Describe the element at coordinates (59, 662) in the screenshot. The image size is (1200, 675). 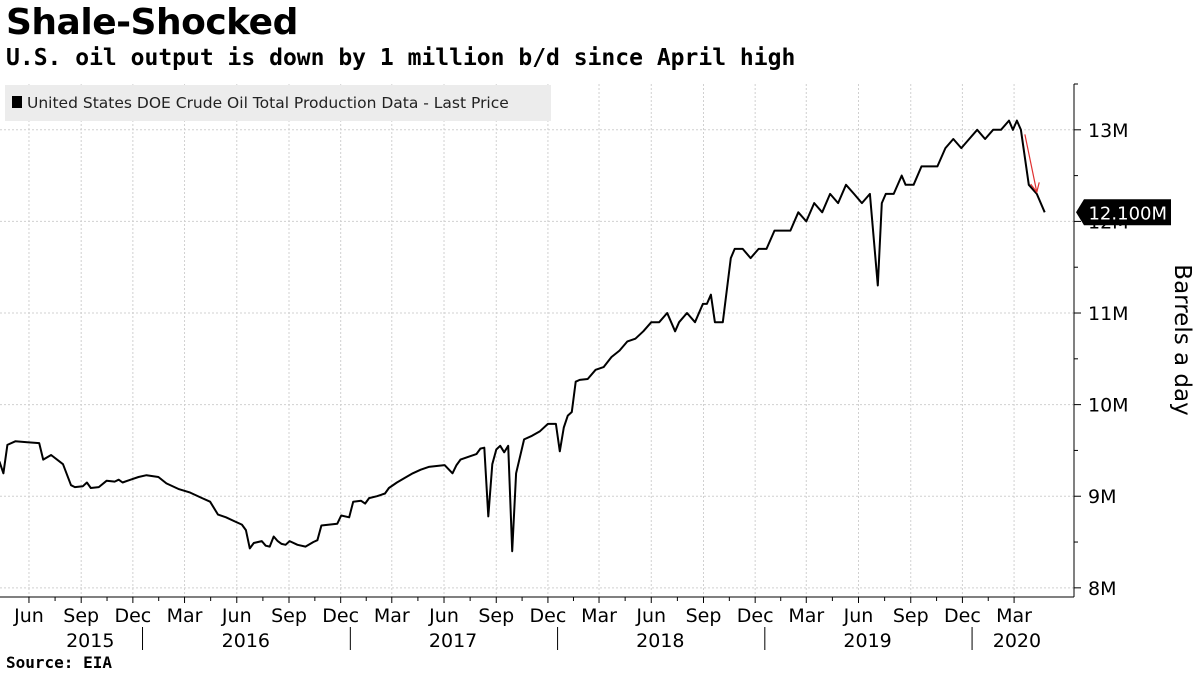
I see `source-note: Source: EIA` at that location.